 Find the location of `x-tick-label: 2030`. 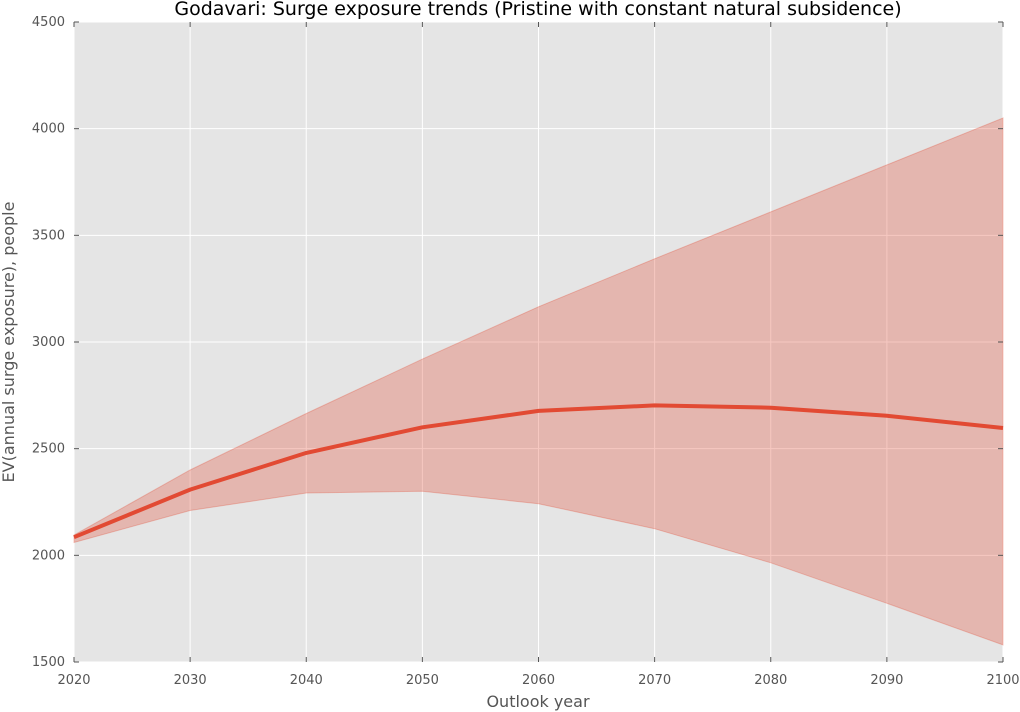

x-tick-label: 2030 is located at coordinates (190, 680).